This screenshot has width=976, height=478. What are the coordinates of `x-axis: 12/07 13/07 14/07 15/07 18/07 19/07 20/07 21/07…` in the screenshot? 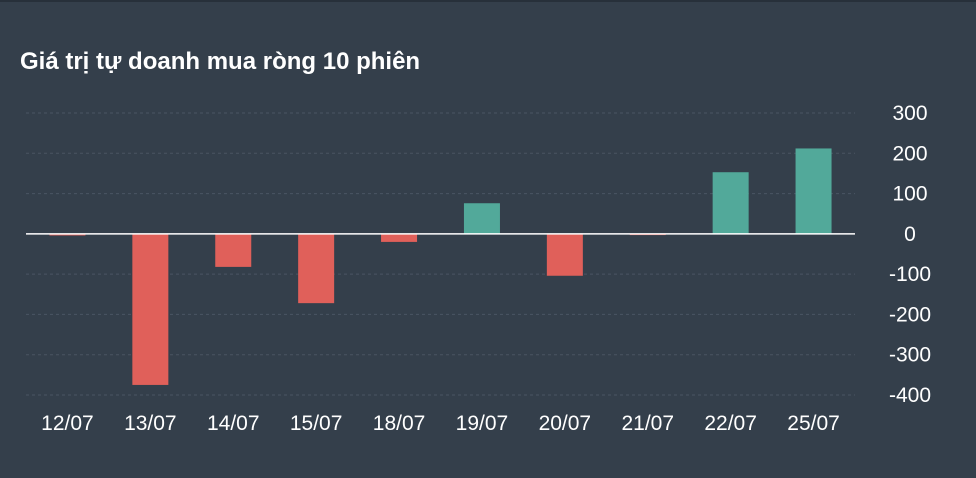 It's located at (440, 423).